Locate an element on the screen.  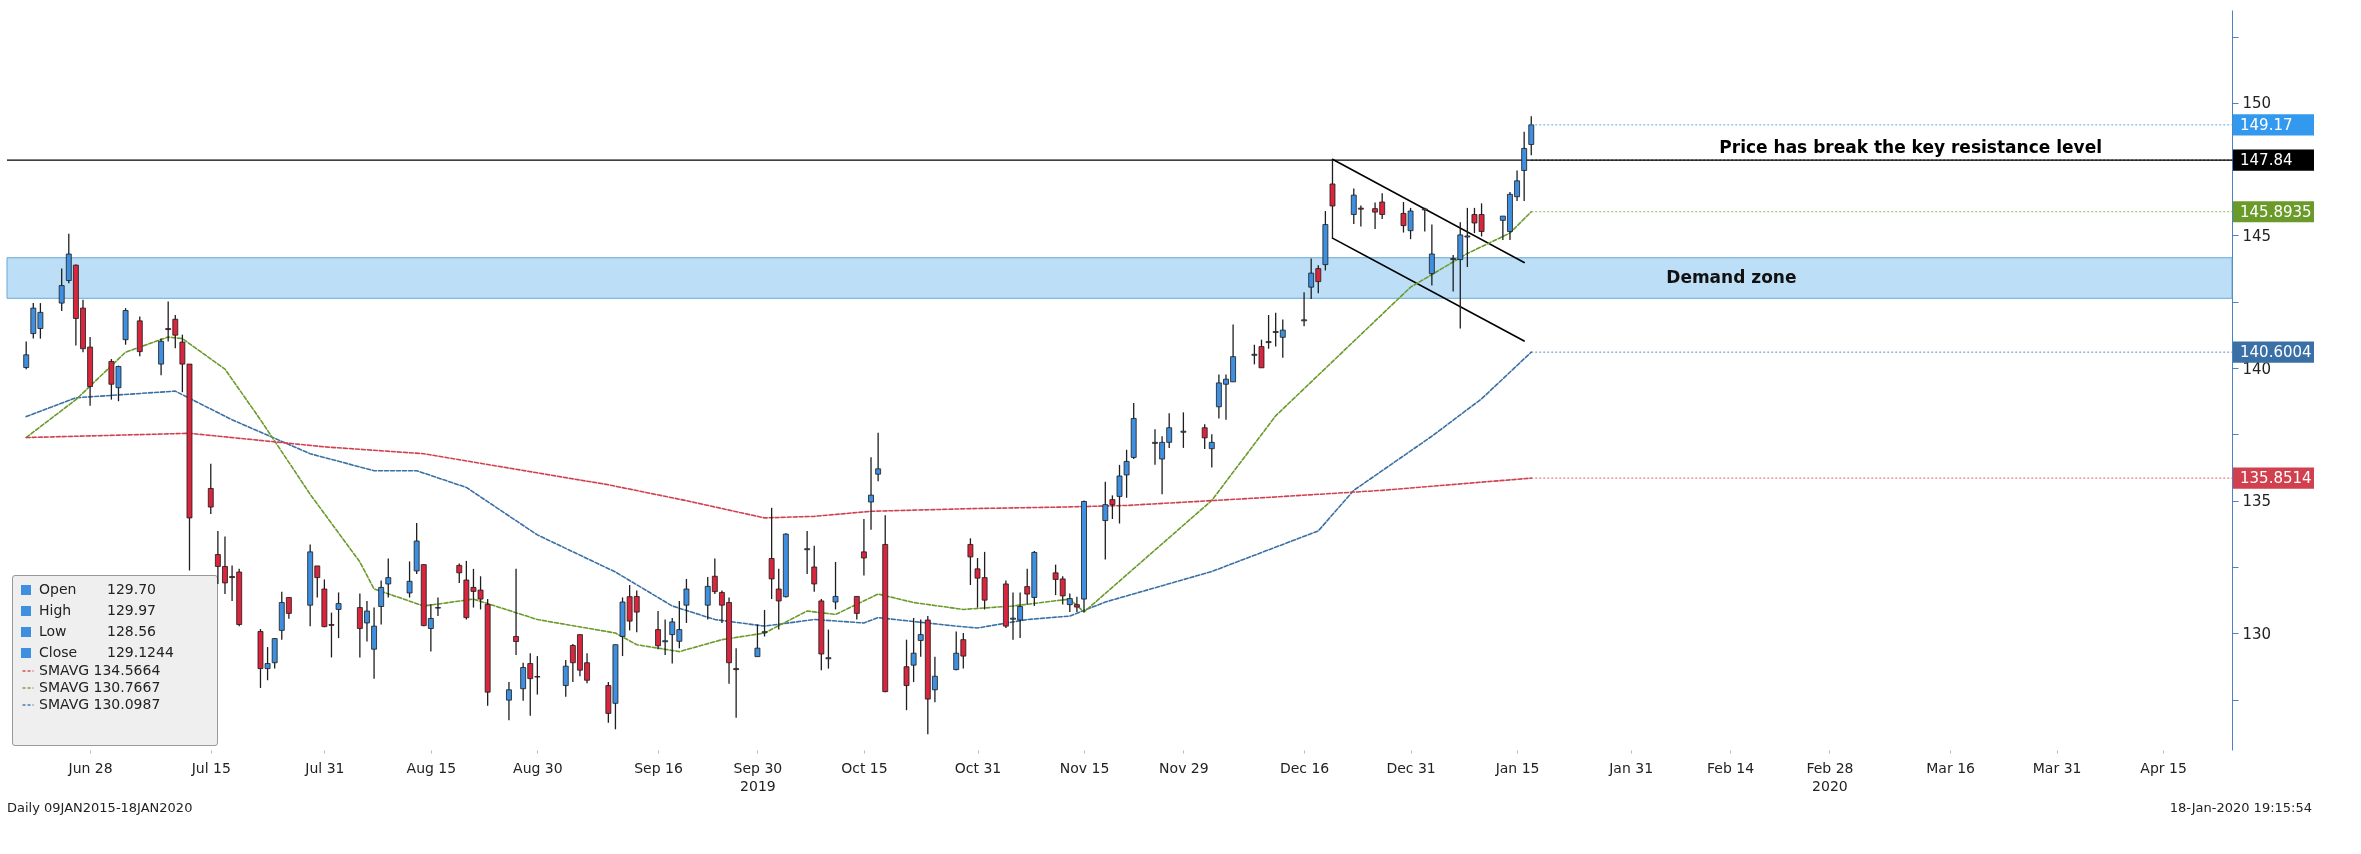
y-tick-label: 140 is located at coordinates (2257, 368).